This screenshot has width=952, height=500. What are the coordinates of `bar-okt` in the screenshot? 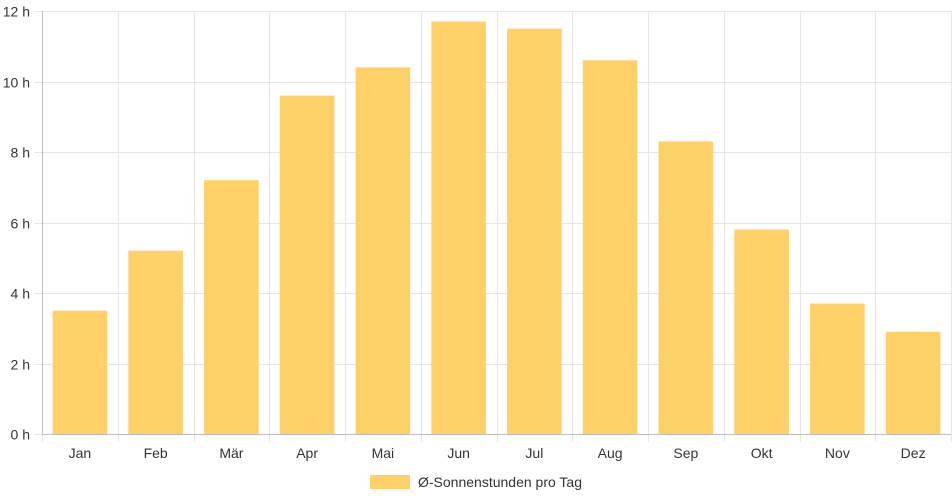 It's located at (761, 331).